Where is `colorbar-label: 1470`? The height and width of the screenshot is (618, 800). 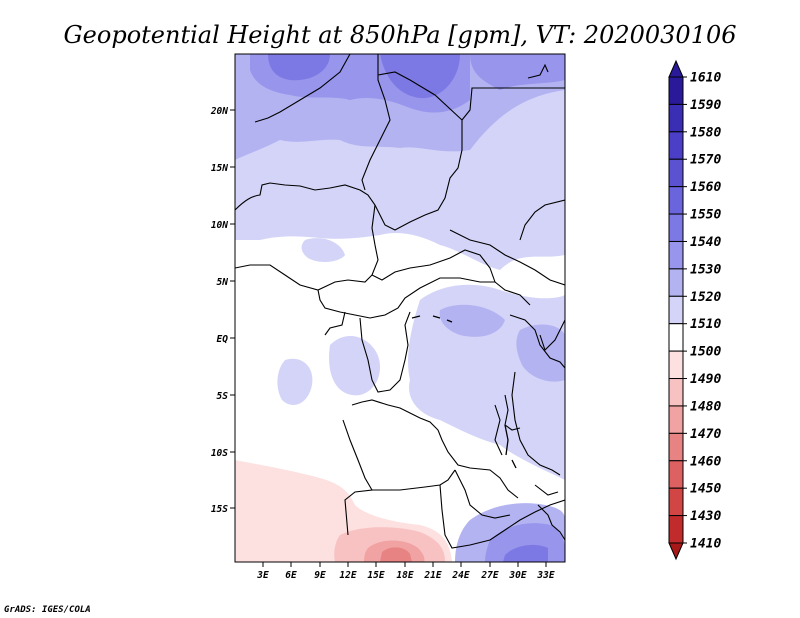 colorbar-label: 1470 is located at coordinates (705, 434).